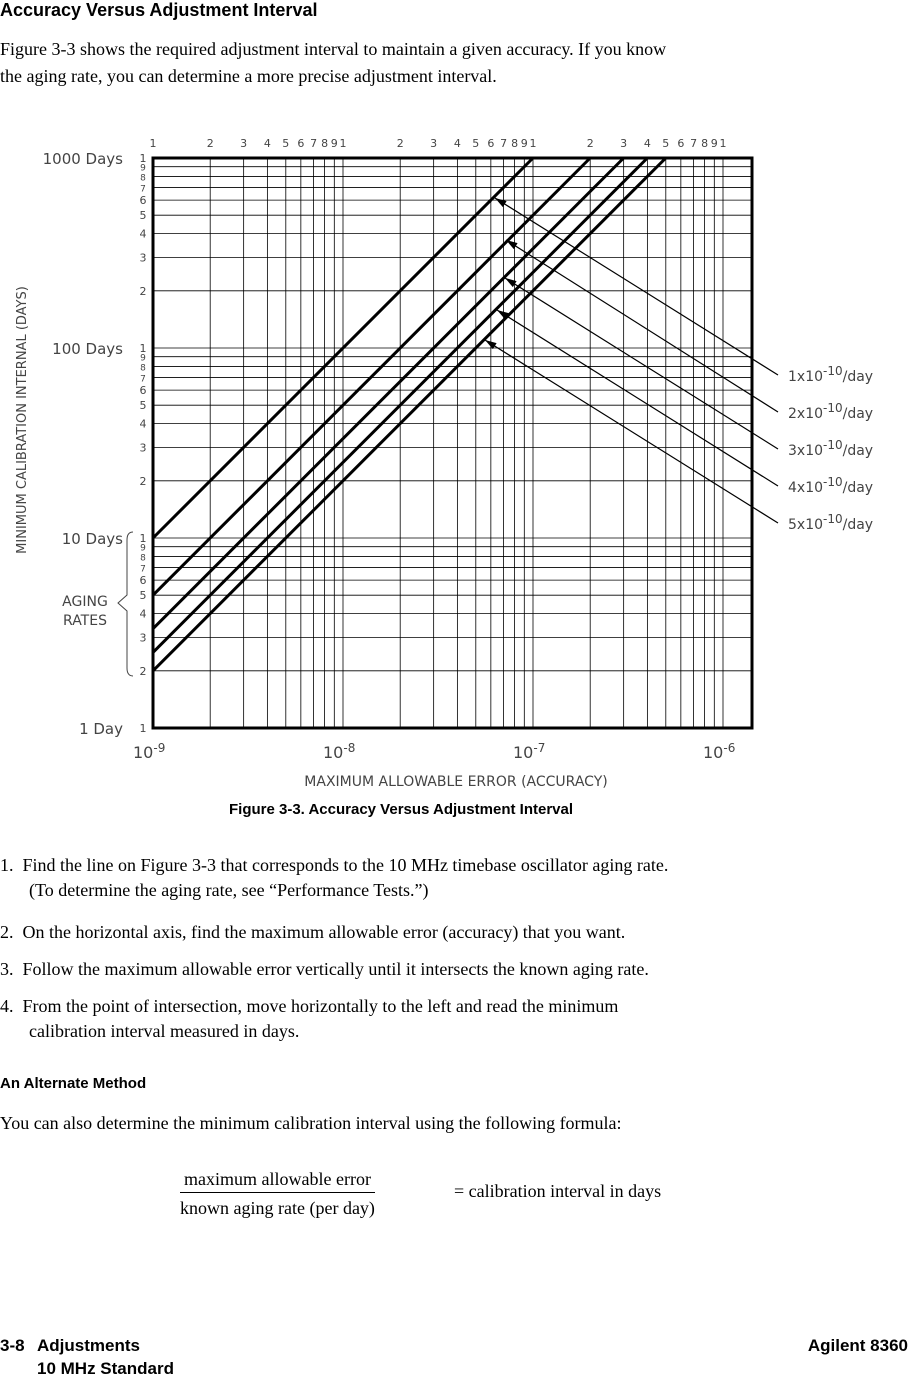 The height and width of the screenshot is (1376, 908). What do you see at coordinates (149, 751) in the screenshot?
I see `x-tick-label: 10⁻⁹` at bounding box center [149, 751].